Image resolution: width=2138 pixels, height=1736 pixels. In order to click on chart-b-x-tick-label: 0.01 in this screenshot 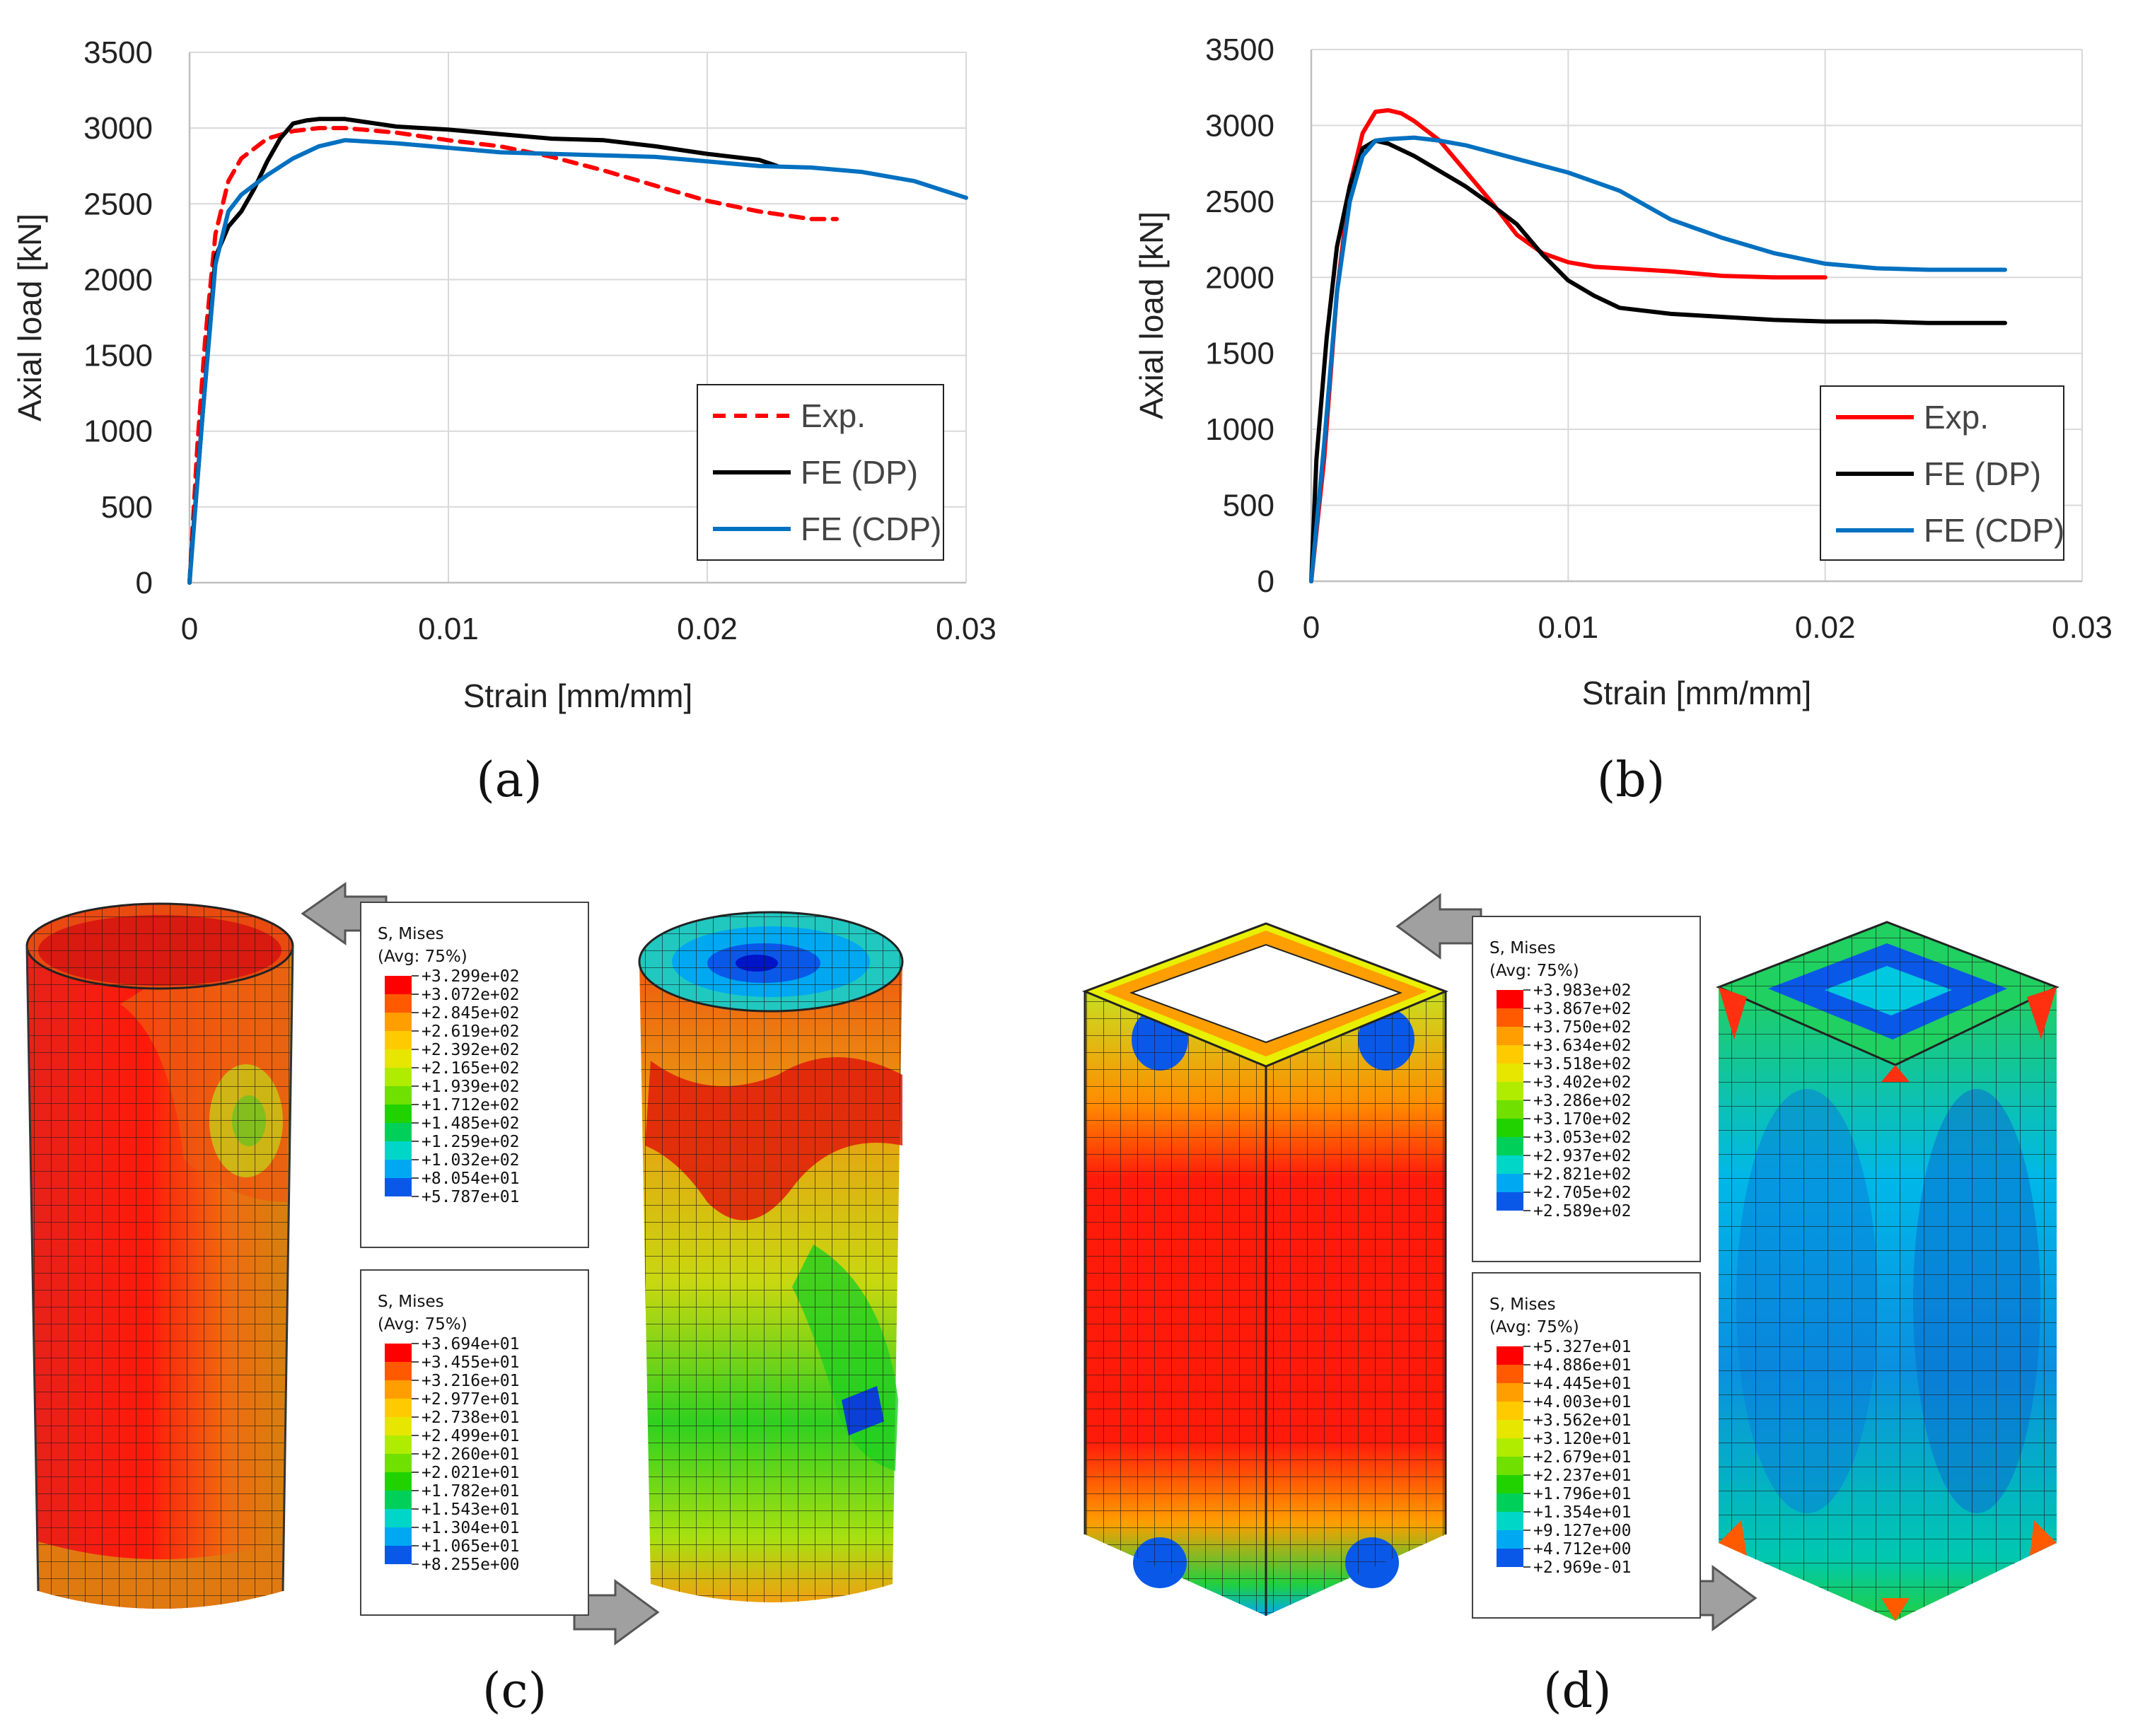, I will do `click(1569, 627)`.